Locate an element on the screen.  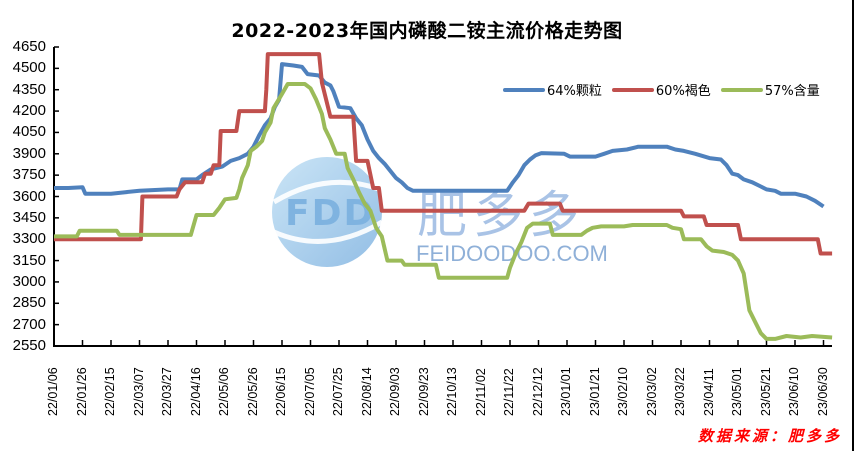
watermark-badge: FDD is located at coordinates (330, 213).